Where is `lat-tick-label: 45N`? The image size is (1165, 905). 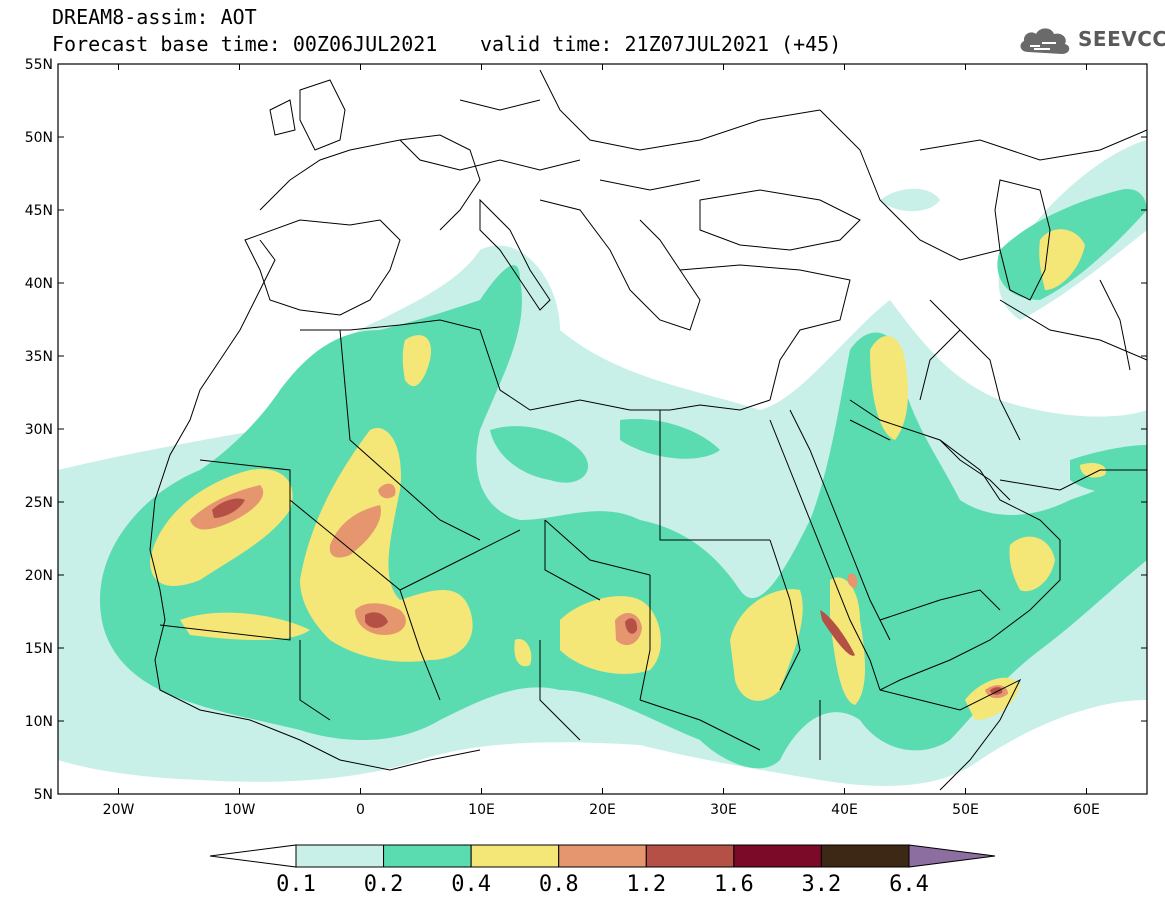
lat-tick-label: 45N is located at coordinates (39, 211).